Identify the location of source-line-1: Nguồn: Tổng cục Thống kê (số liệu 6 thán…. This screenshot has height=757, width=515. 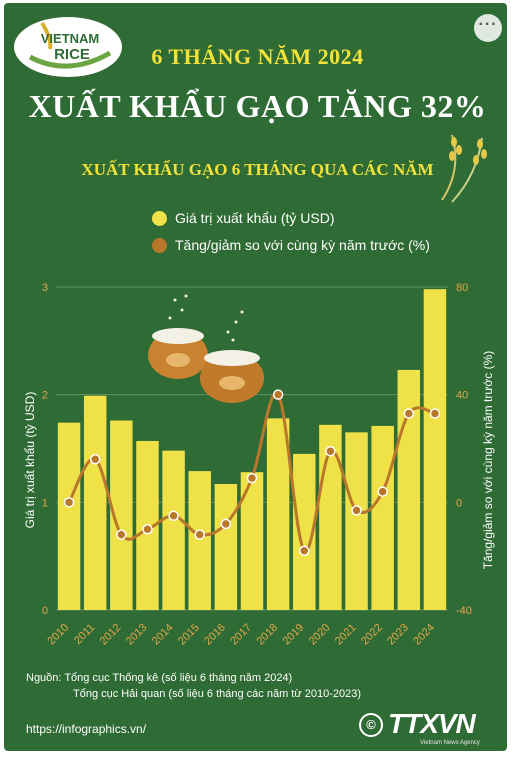
(159, 678).